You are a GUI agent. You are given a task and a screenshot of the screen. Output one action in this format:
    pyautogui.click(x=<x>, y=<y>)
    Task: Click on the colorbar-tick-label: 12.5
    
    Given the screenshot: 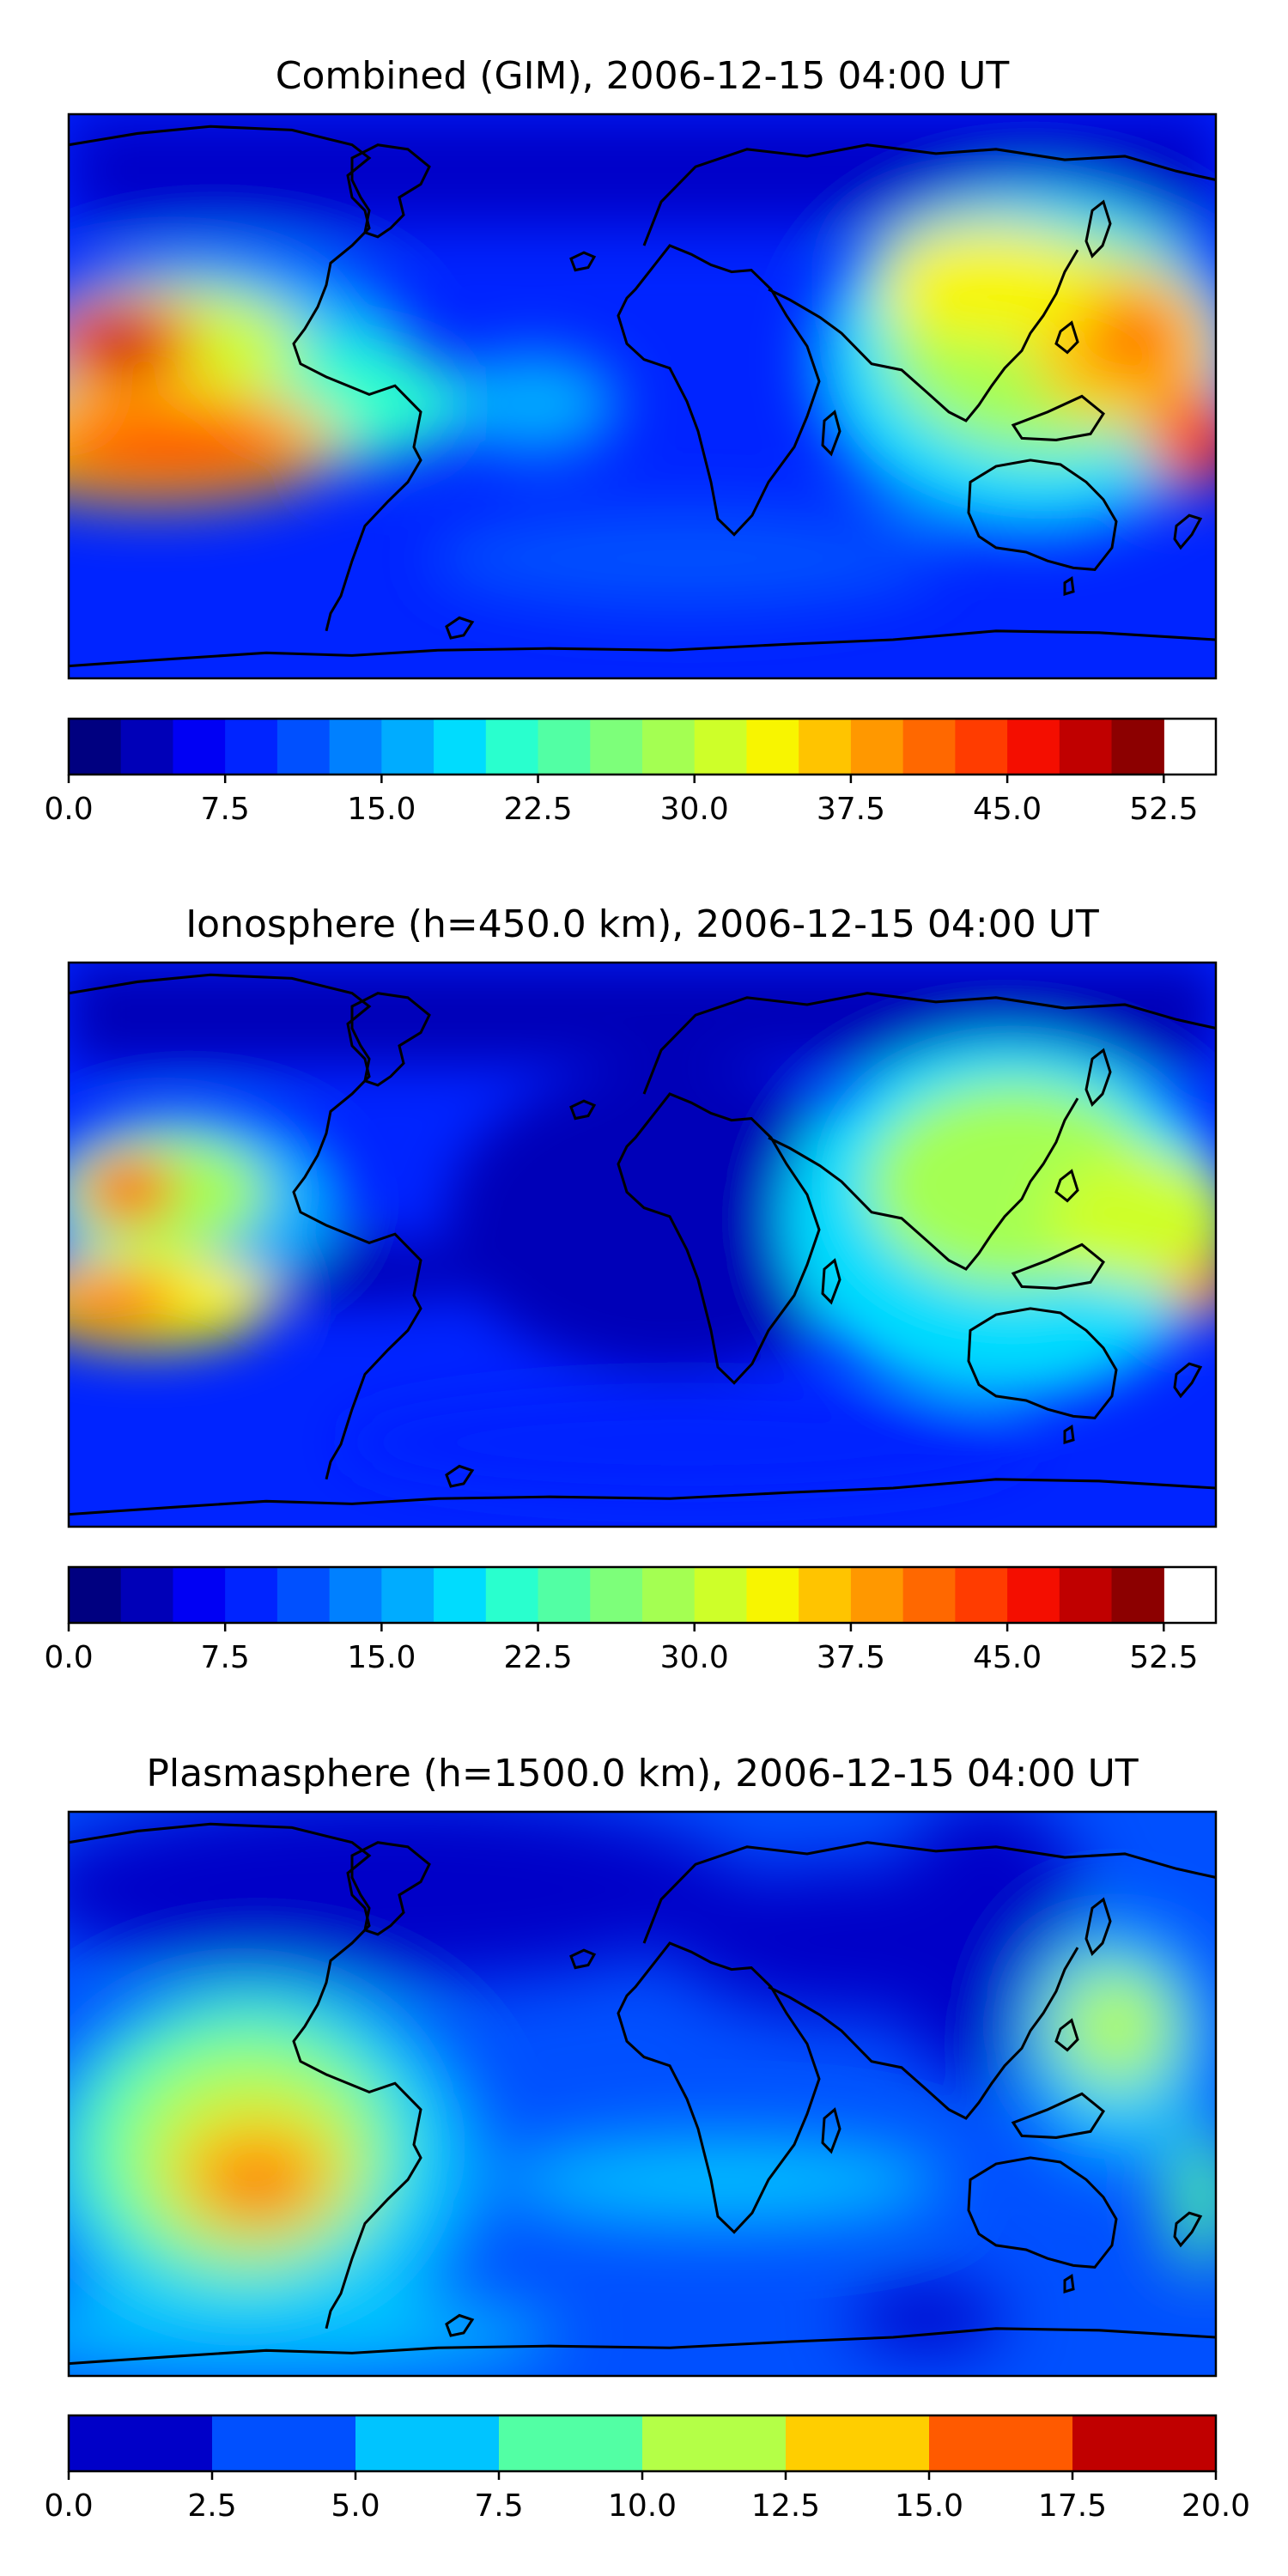 What is the action you would take?
    pyautogui.click(x=786, y=2506)
    